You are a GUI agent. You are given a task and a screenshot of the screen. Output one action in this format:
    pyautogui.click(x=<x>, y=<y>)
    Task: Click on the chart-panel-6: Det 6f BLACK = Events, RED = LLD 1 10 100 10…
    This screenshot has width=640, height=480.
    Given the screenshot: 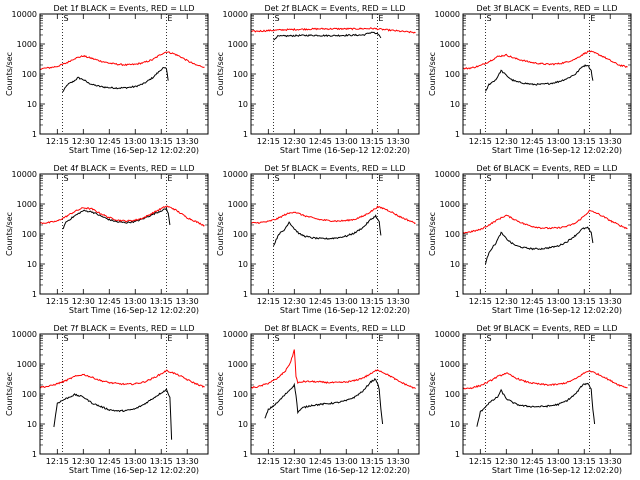 What is the action you would take?
    pyautogui.click(x=530, y=239)
    